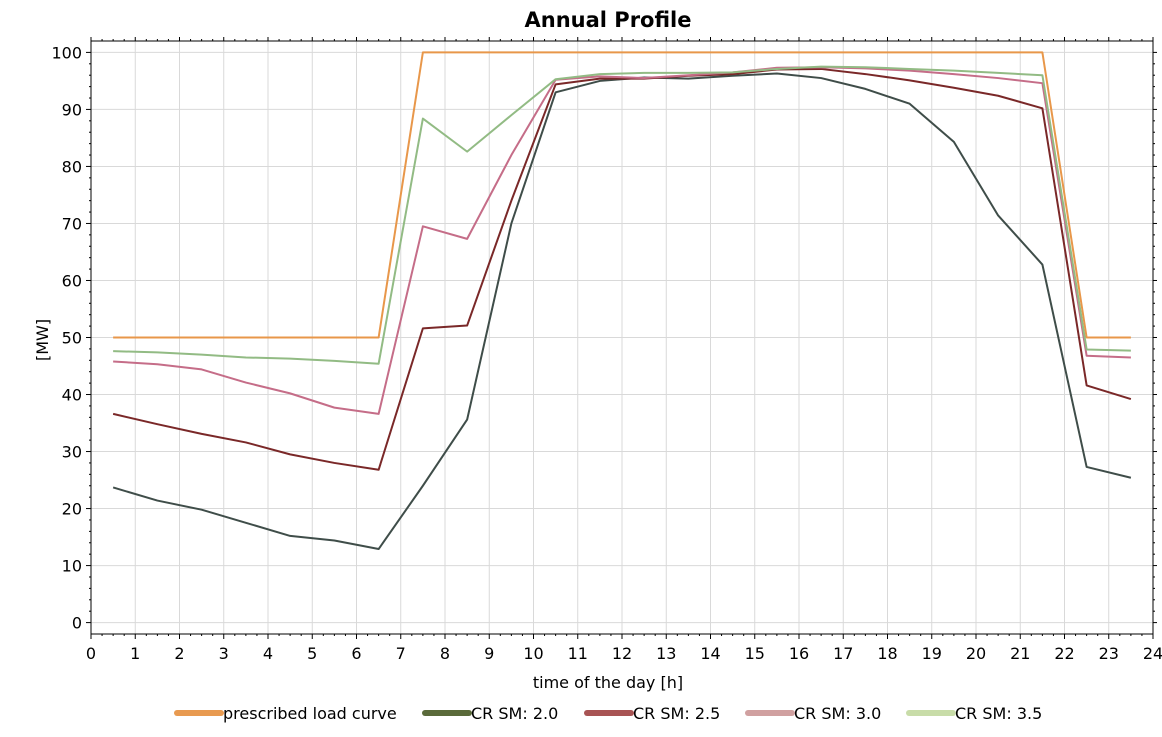  What do you see at coordinates (72, 509) in the screenshot?
I see `y-tick-label: 20` at bounding box center [72, 509].